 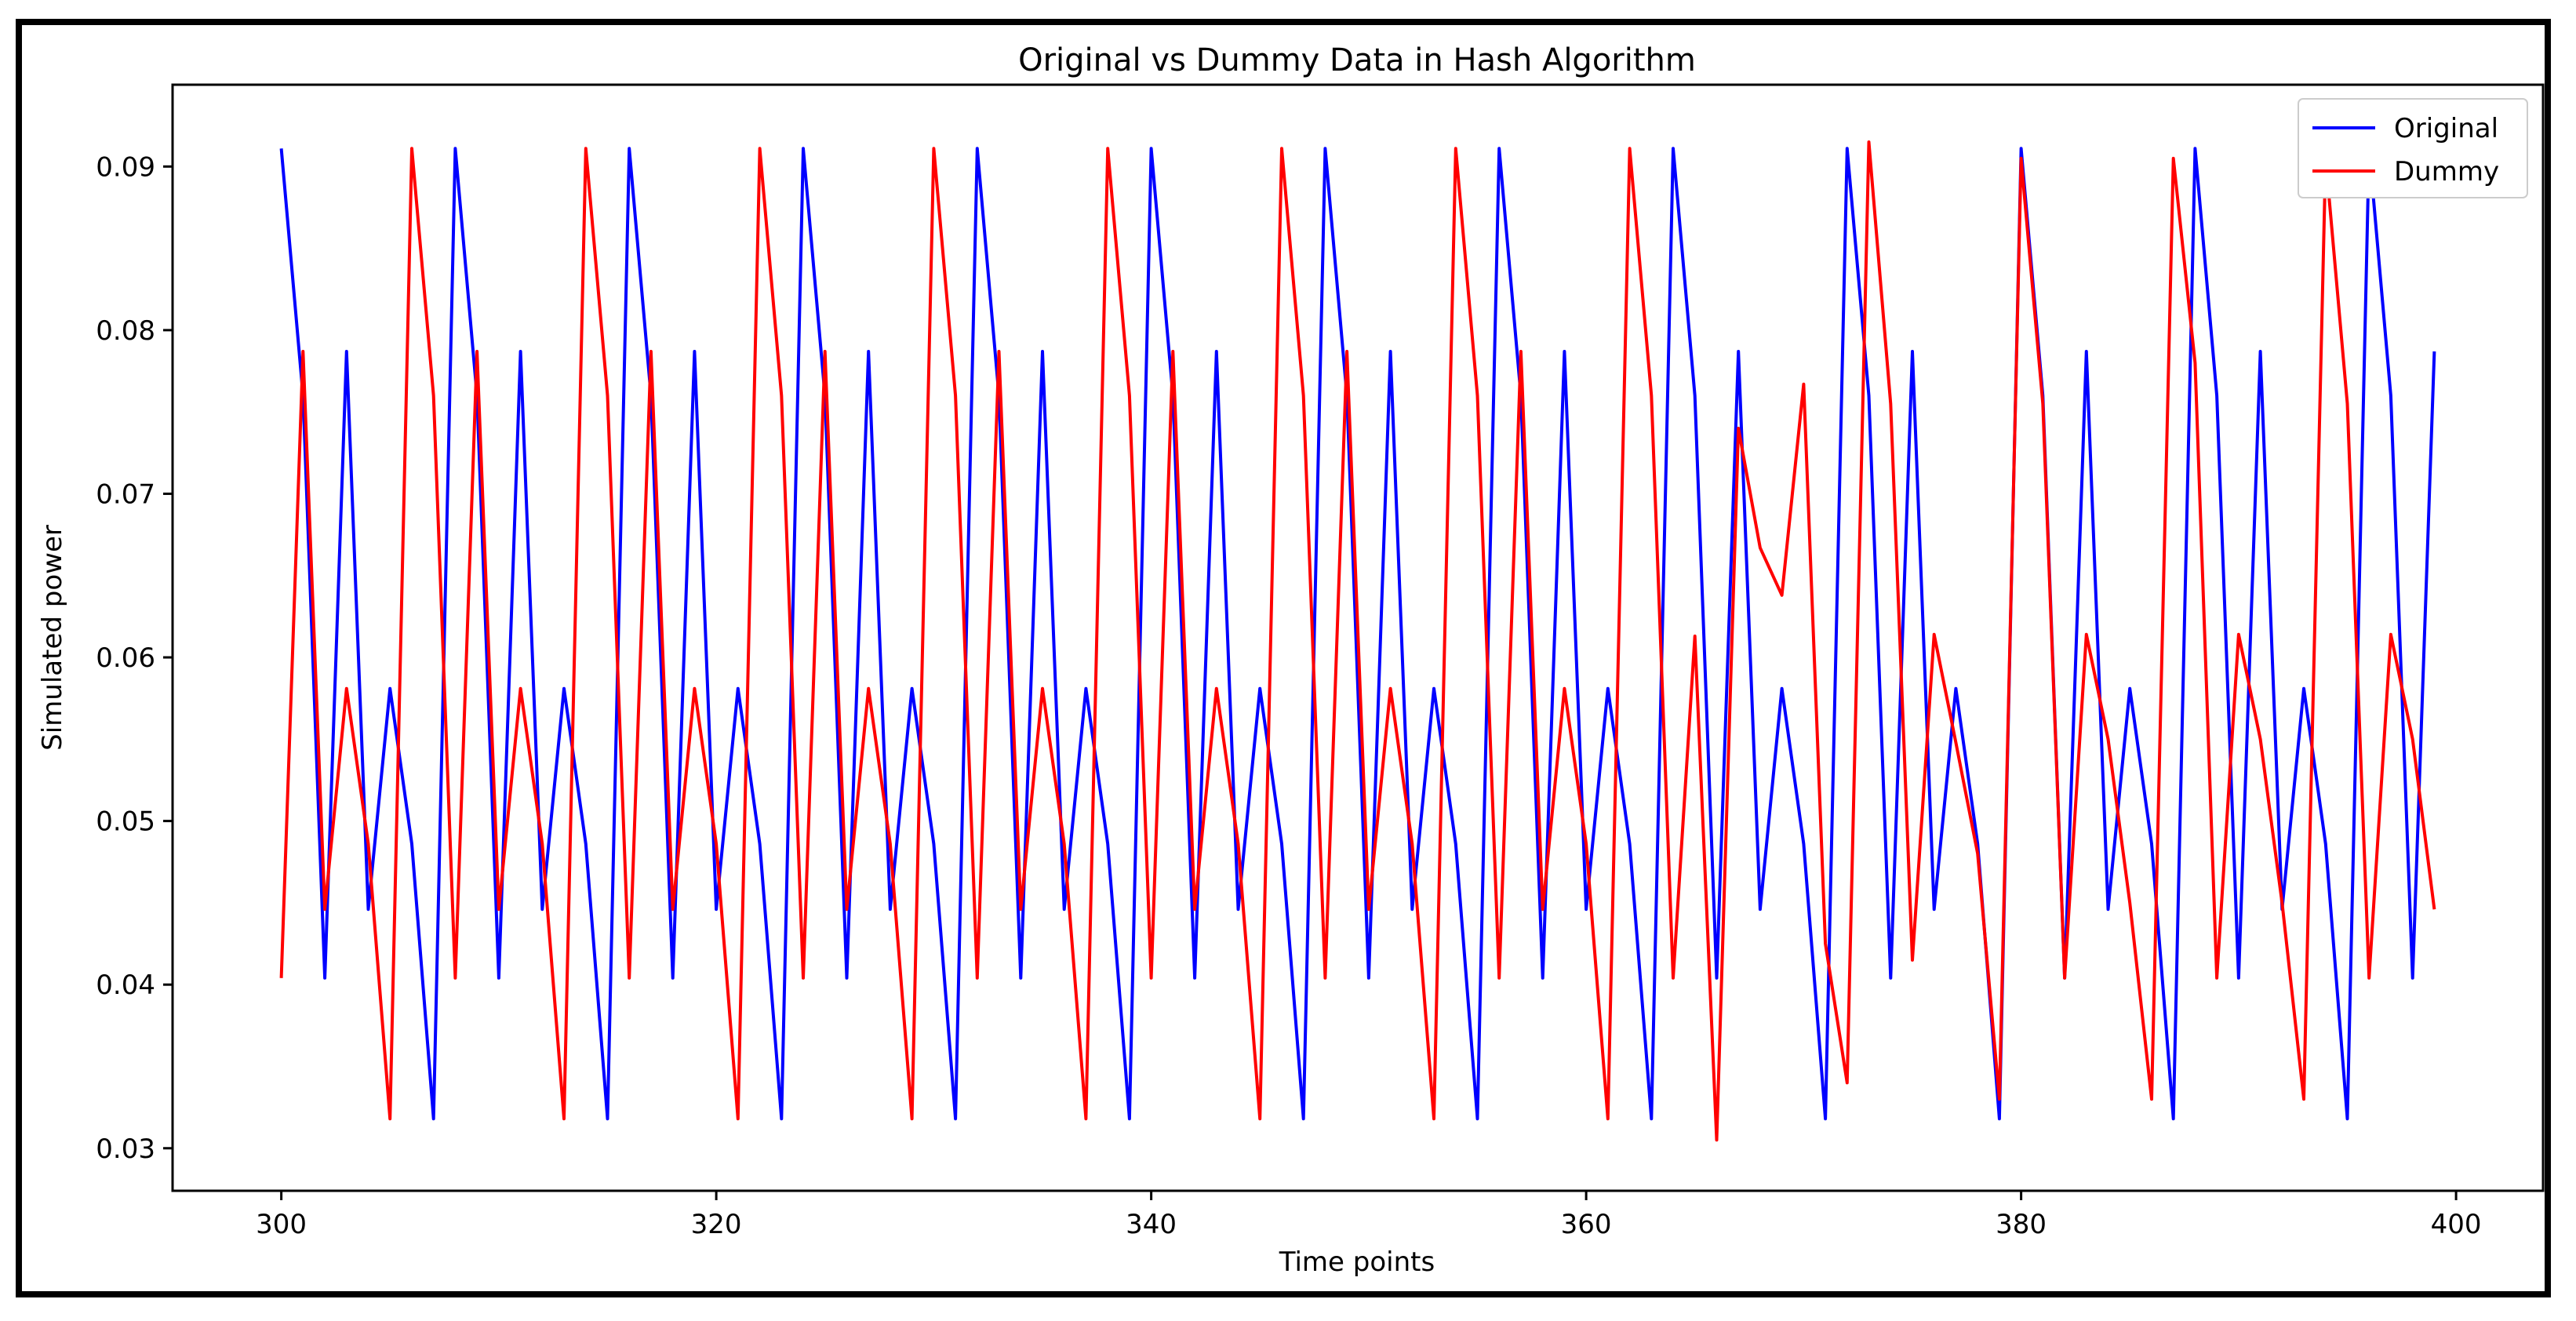 What do you see at coordinates (126, 1150) in the screenshot?
I see `y-tick-label: 0.03` at bounding box center [126, 1150].